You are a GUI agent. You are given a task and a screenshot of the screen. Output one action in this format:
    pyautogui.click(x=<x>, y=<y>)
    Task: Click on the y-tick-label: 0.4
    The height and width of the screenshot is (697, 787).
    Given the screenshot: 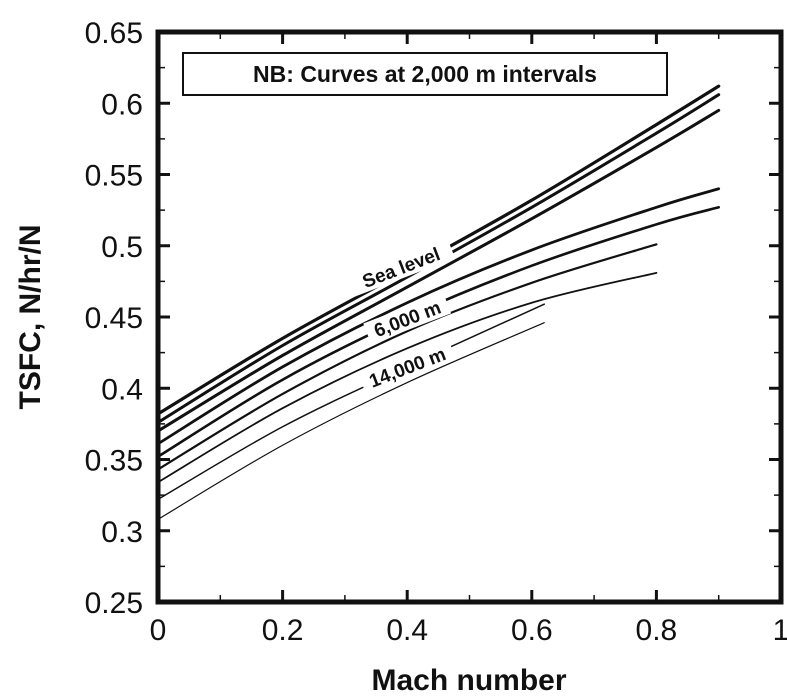 What is the action you would take?
    pyautogui.click(x=122, y=389)
    